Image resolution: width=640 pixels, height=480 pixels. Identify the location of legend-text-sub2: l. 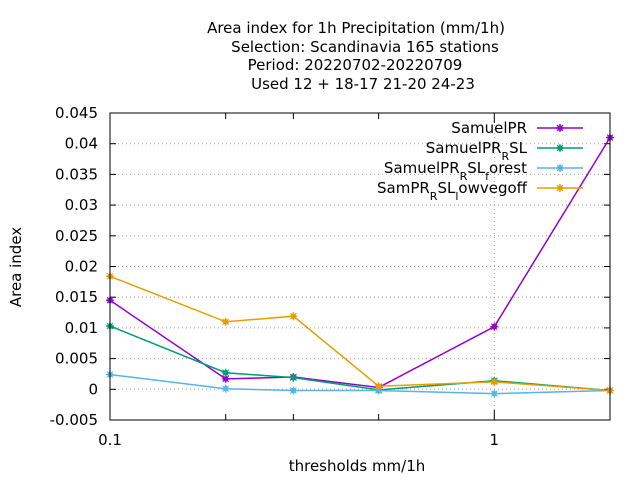
(456, 196).